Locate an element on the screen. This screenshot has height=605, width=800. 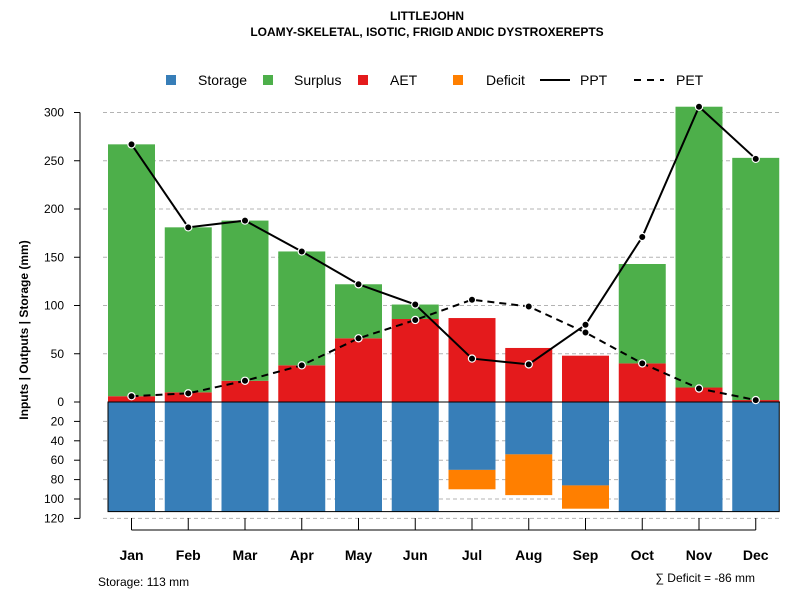
legend-label-surplus: Surplus is located at coordinates (317, 80).